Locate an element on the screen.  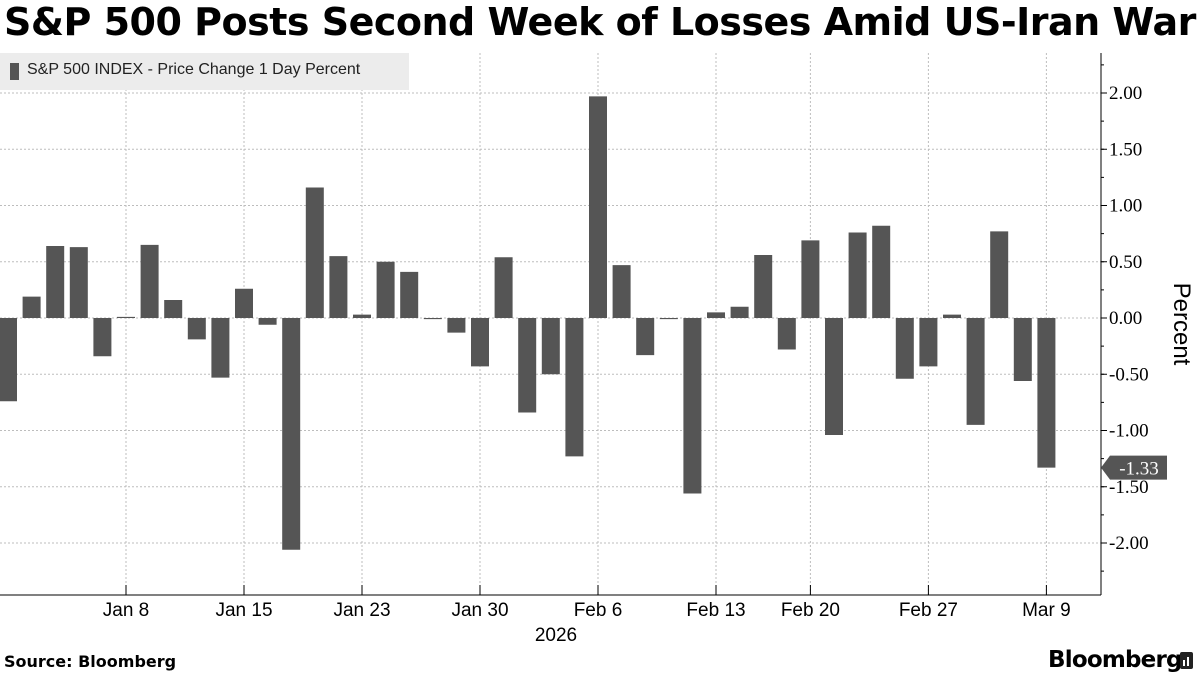
bloomberg-chart-icon is located at coordinates (1186, 660).